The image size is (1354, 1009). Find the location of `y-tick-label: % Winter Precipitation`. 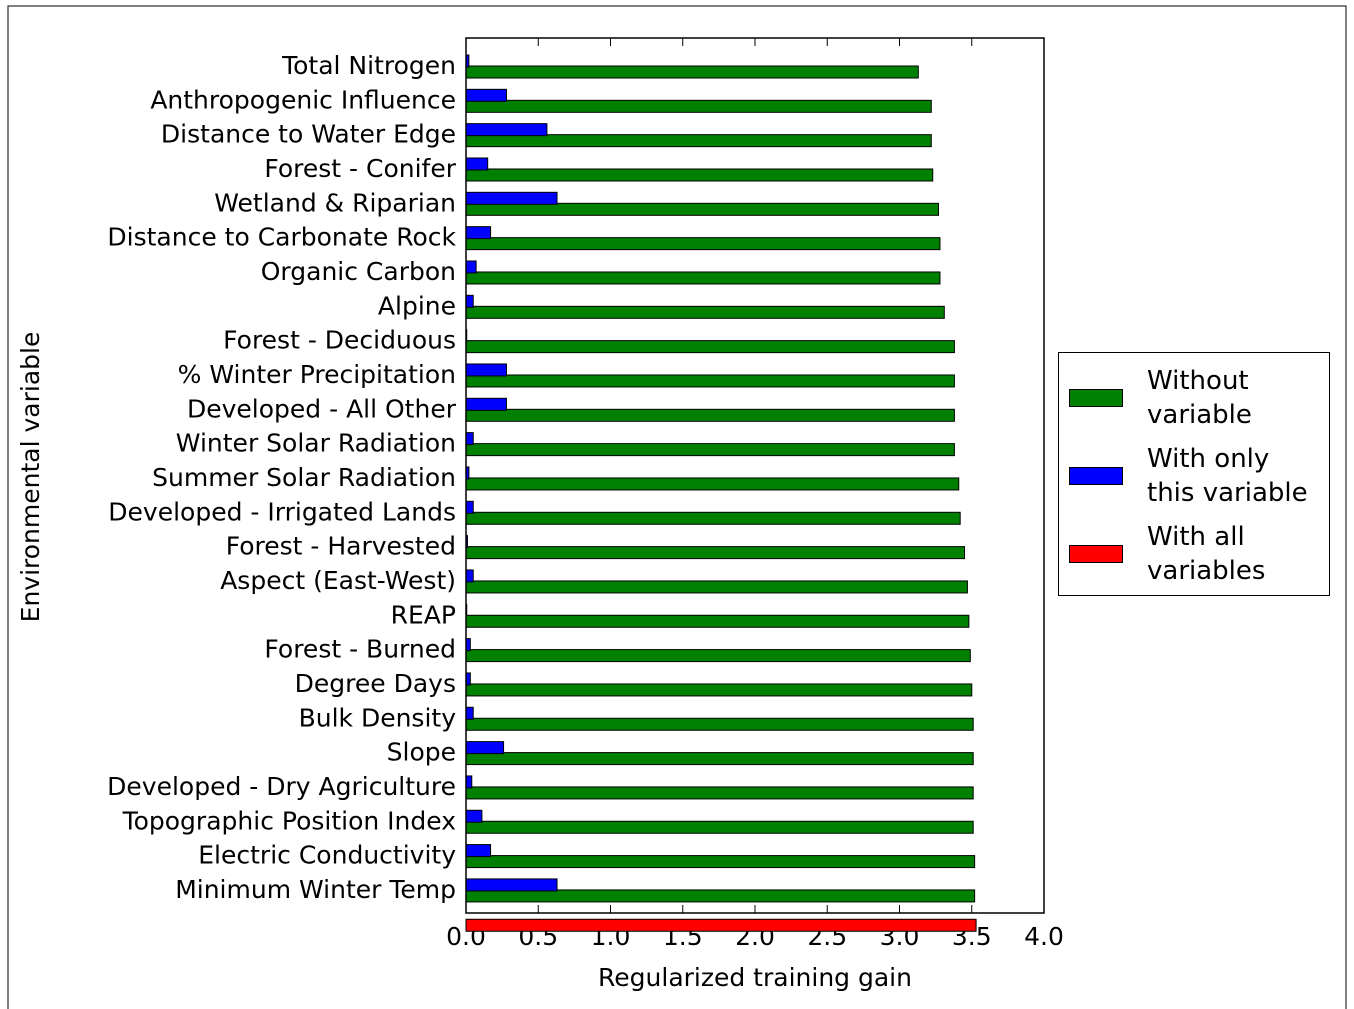

y-tick-label: % Winter Precipitation is located at coordinates (317, 374).